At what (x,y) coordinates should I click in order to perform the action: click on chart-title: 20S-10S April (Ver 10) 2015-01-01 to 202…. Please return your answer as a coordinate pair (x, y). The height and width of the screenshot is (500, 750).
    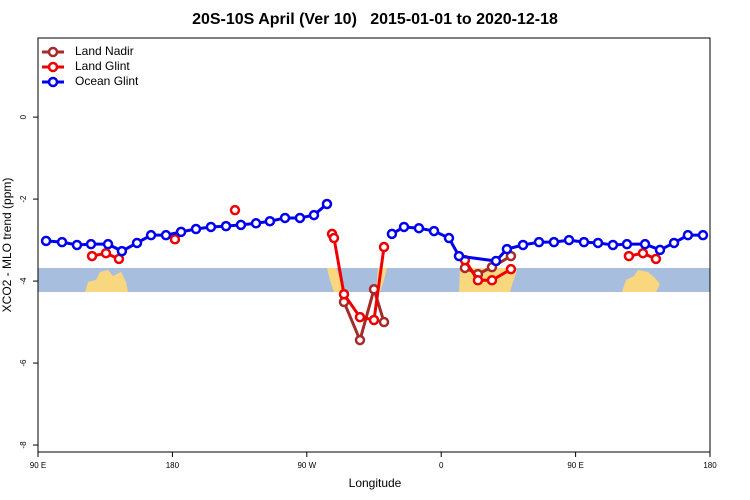
    Looking at the image, I should click on (375, 19).